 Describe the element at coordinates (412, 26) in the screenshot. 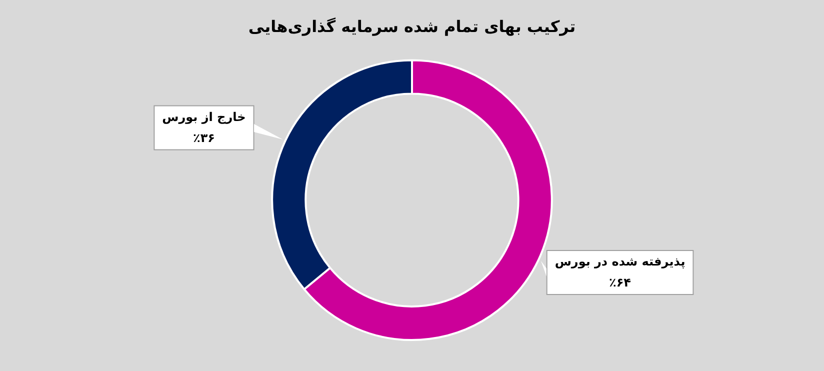

I see `chart-title: ترکیب بهای تمام شده سرمایه گذاری‌هایی` at that location.